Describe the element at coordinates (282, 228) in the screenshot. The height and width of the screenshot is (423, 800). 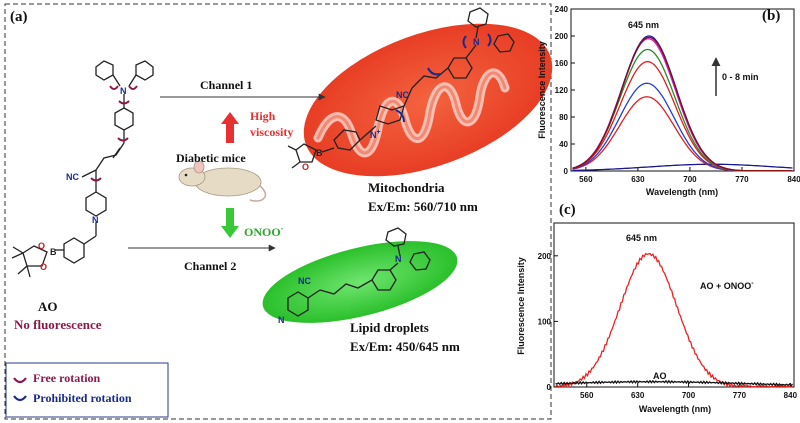
I see `onoo-superscript: -` at that location.